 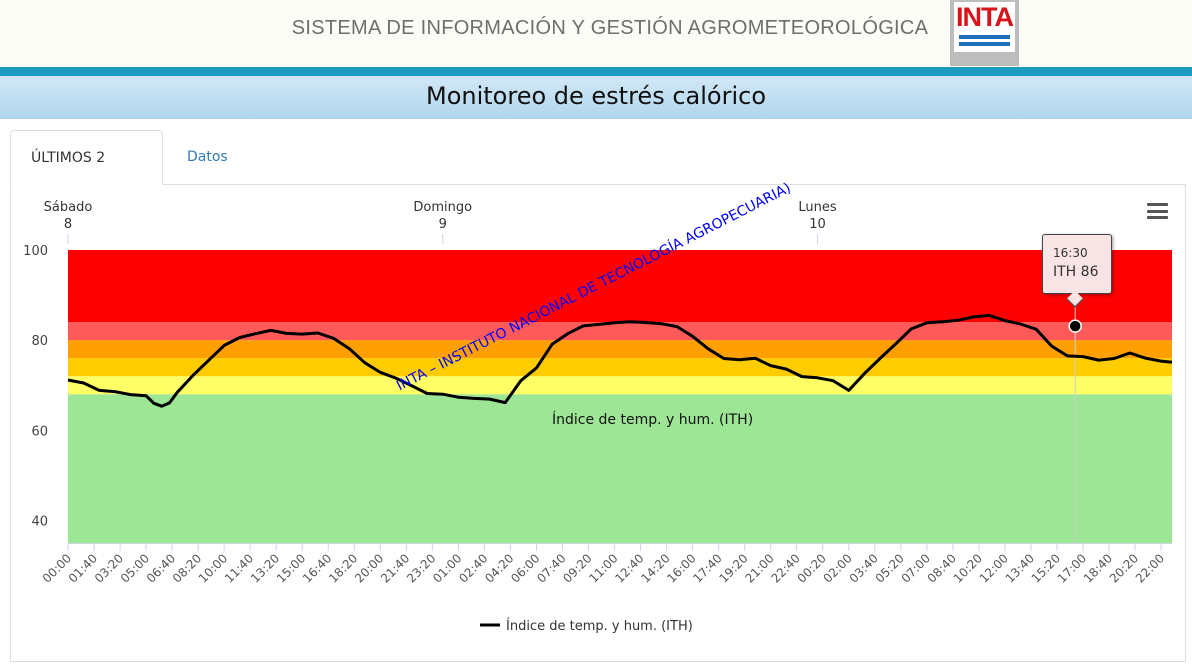 I want to click on x-tick-label: 09:20, so click(x=577, y=568).